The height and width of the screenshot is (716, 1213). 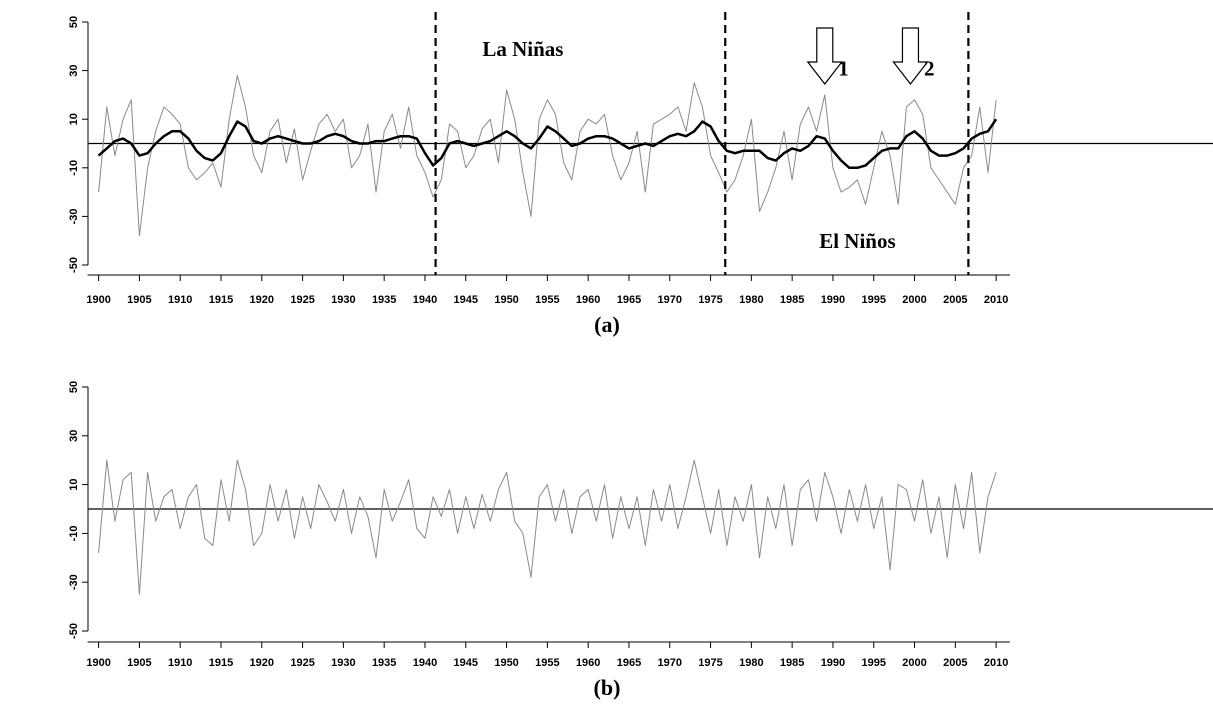 I want to click on annotation: 1, so click(x=843, y=68).